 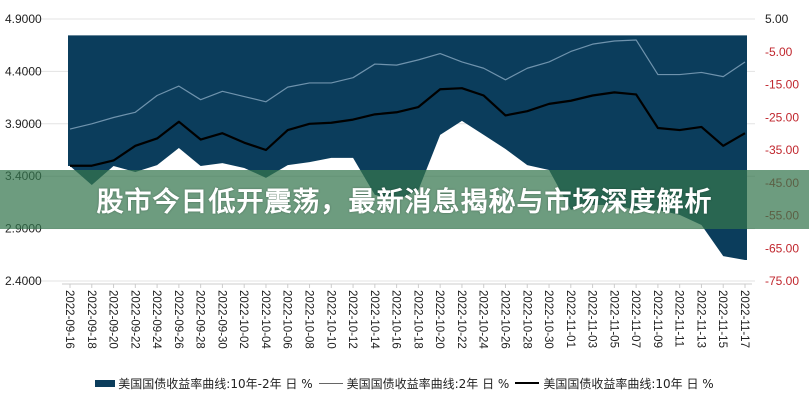 I want to click on x-tick-label: 2022-10-04, so click(x=265, y=319).